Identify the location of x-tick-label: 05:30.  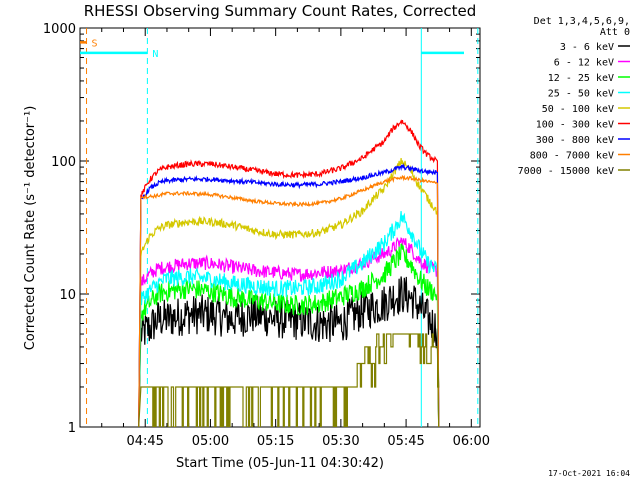
(340, 441).